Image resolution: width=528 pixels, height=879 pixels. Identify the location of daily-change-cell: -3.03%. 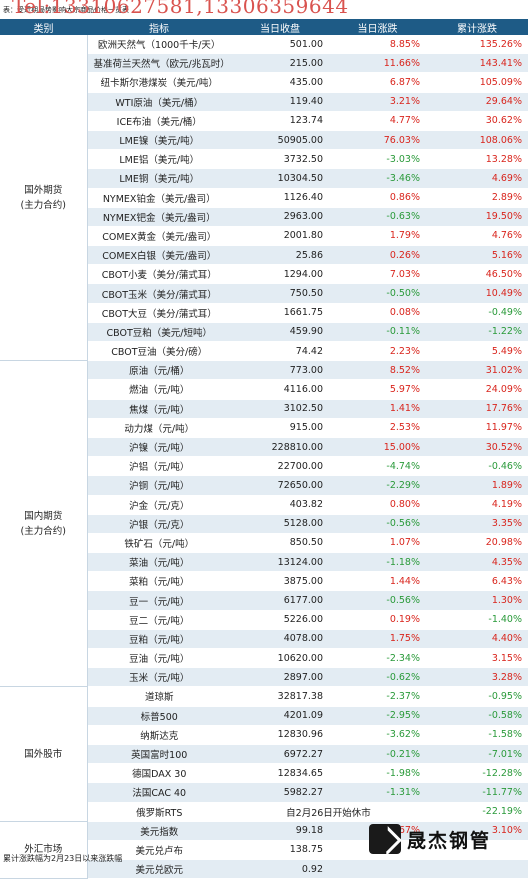
(377, 159).